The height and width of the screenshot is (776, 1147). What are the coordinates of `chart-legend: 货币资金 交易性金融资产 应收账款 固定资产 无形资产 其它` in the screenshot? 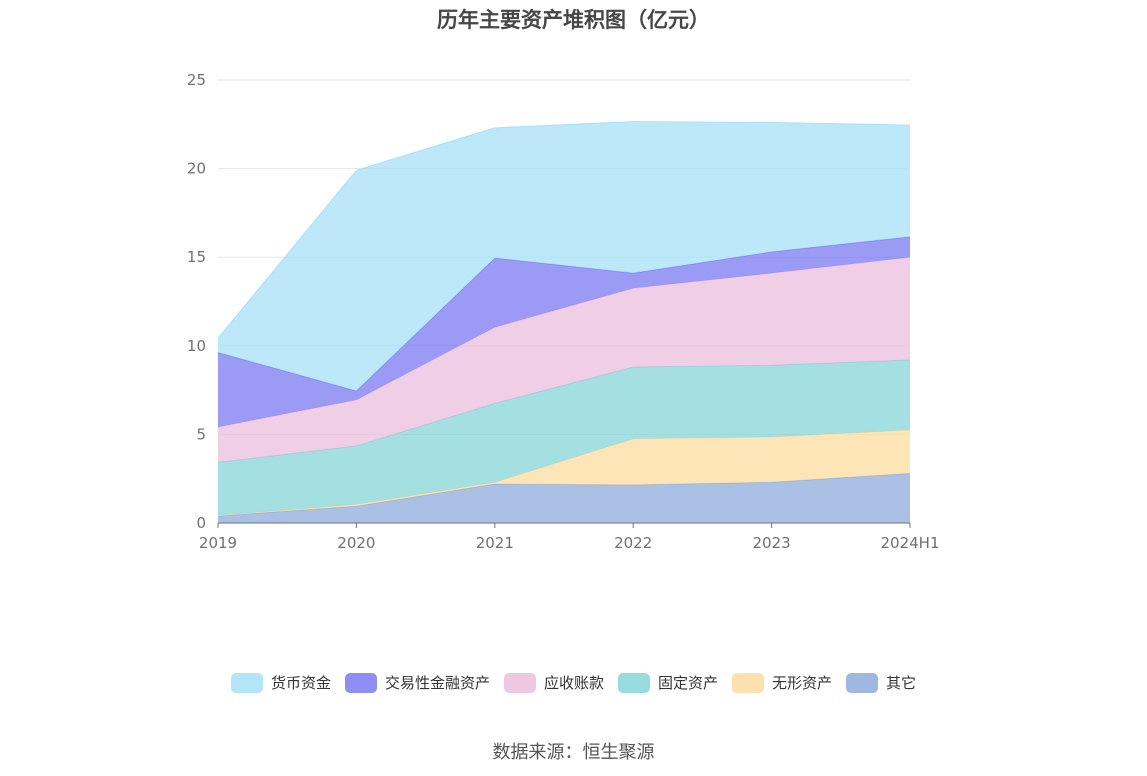 It's located at (573, 682).